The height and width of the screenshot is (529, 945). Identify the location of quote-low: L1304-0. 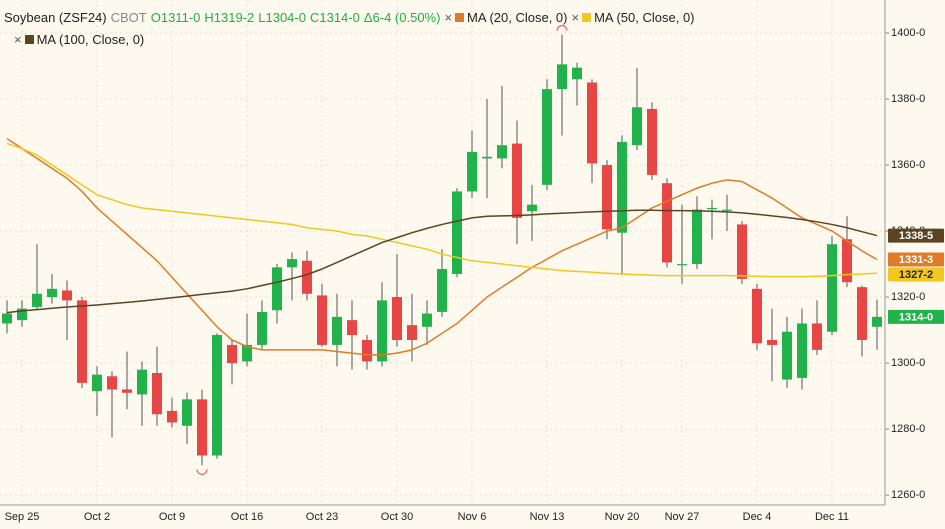
(282, 17).